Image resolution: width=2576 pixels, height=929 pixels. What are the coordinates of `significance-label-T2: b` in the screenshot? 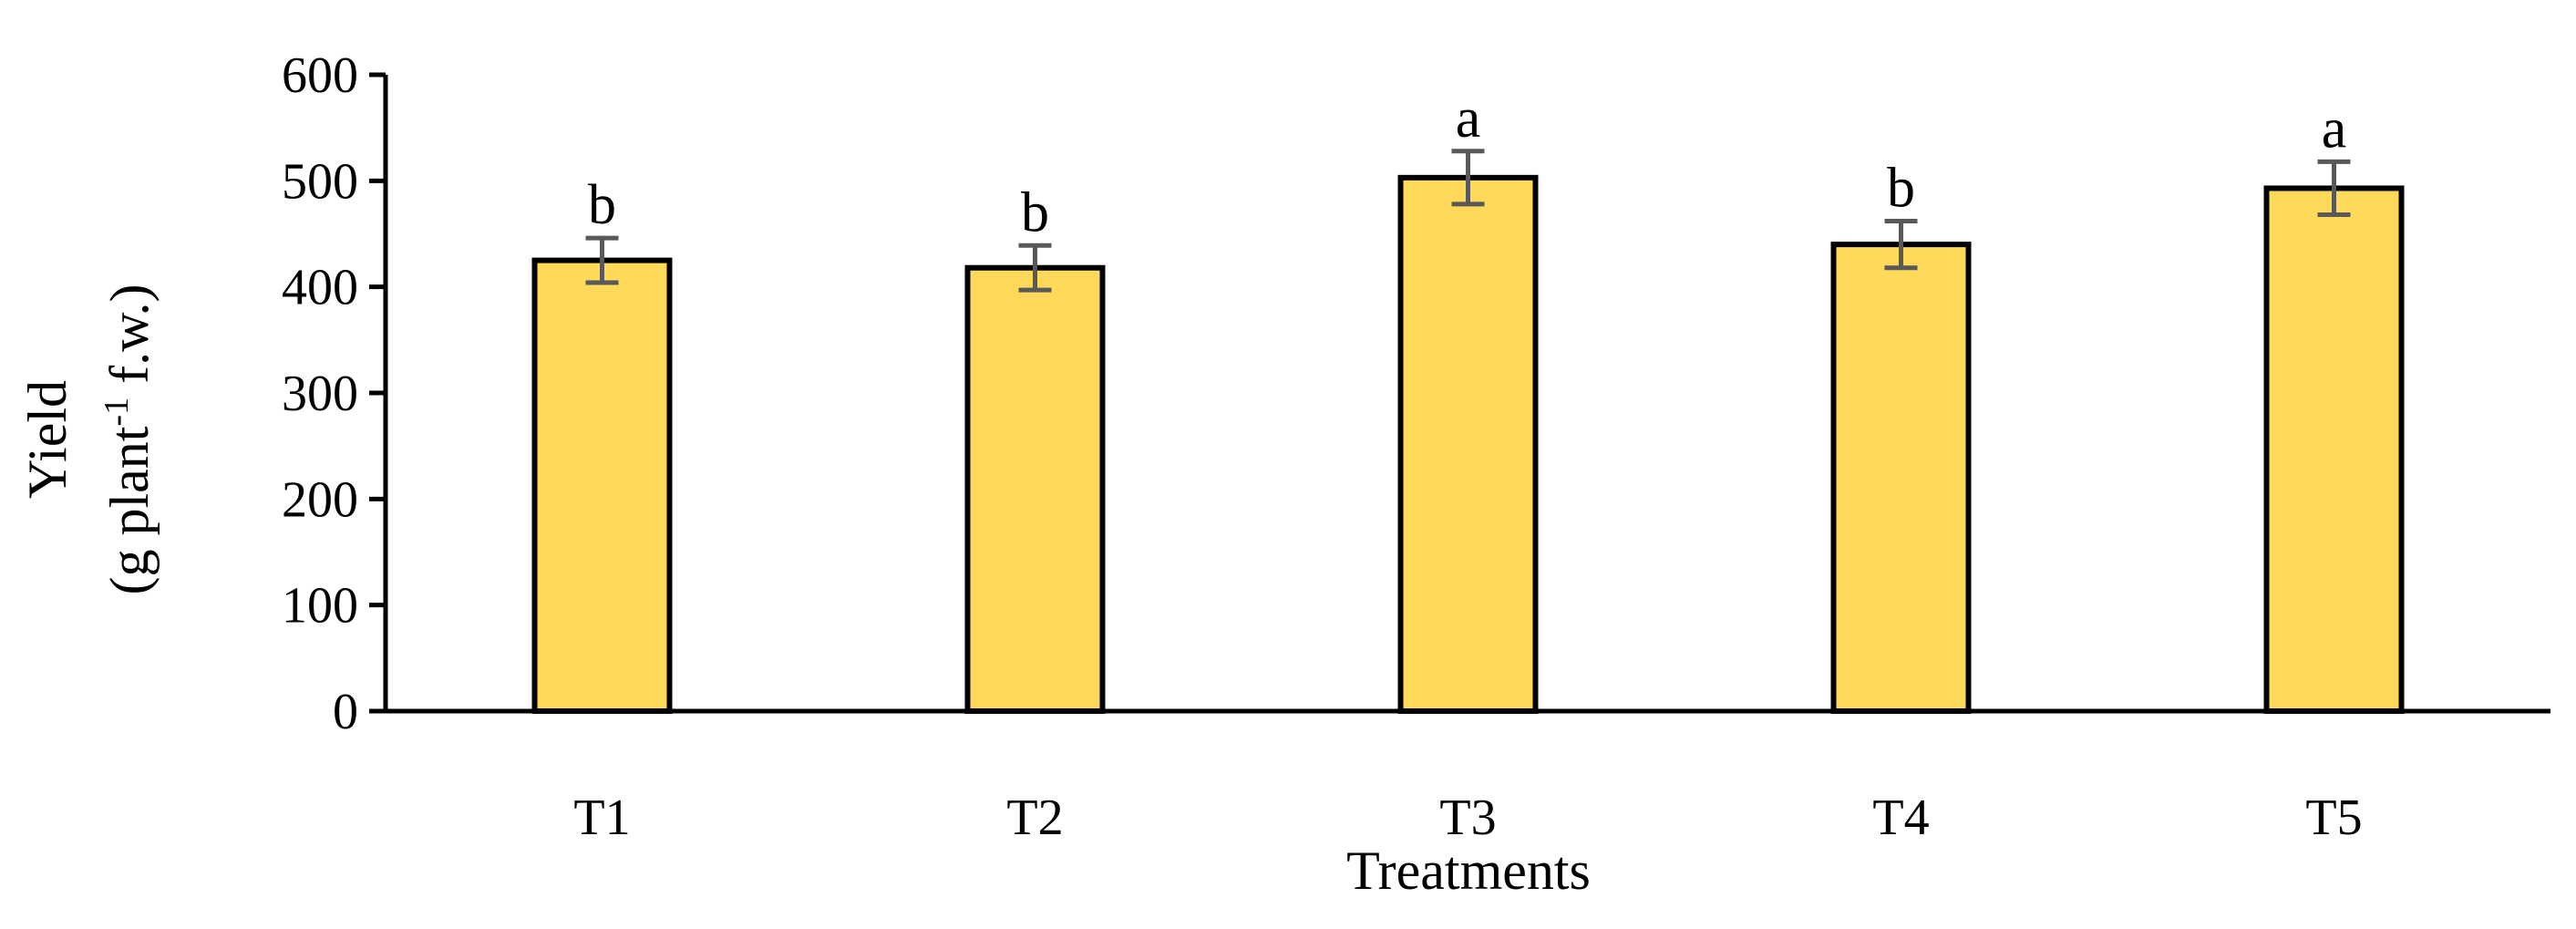 It's located at (1035, 212).